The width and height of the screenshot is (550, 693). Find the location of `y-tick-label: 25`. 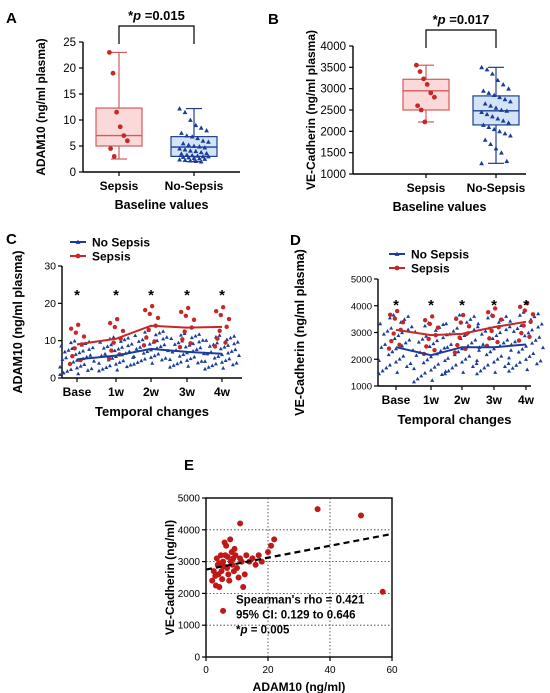

y-tick-label: 25 is located at coordinates (69, 43).